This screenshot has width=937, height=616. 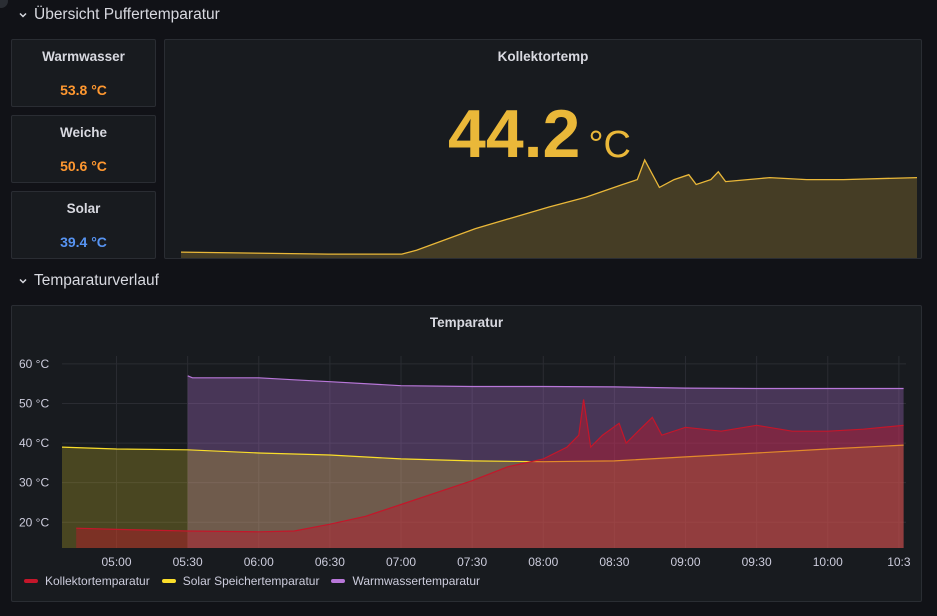 What do you see at coordinates (83, 56) in the screenshot?
I see `panel-title: Warmwasser` at bounding box center [83, 56].